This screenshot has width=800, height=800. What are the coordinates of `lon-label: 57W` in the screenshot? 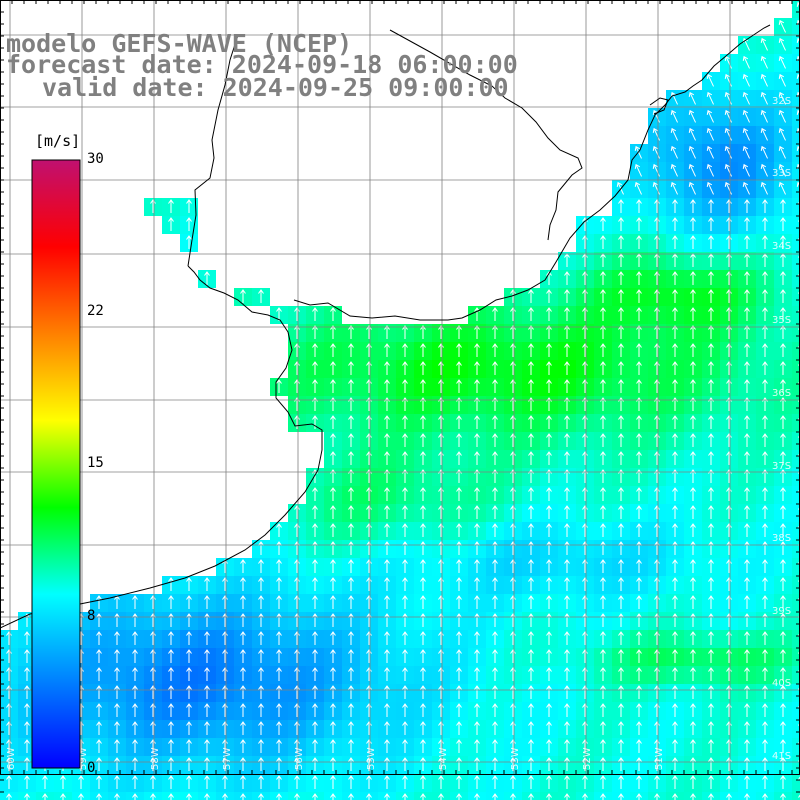 It's located at (227, 758).